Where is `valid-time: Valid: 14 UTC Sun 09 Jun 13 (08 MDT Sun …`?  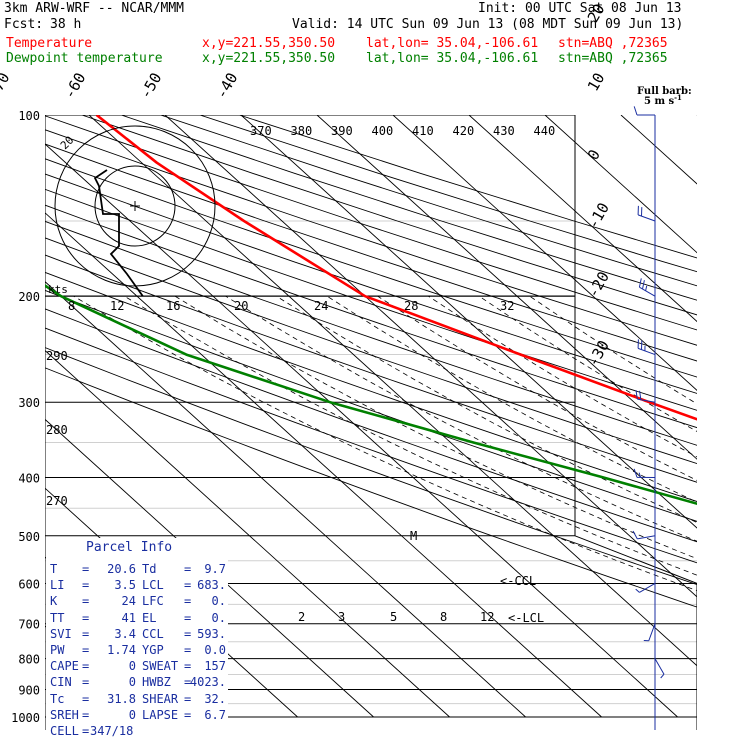
valid-time: Valid: 14 UTC Sun 09 Jun 13 (08 MDT Sun … is located at coordinates (488, 24).